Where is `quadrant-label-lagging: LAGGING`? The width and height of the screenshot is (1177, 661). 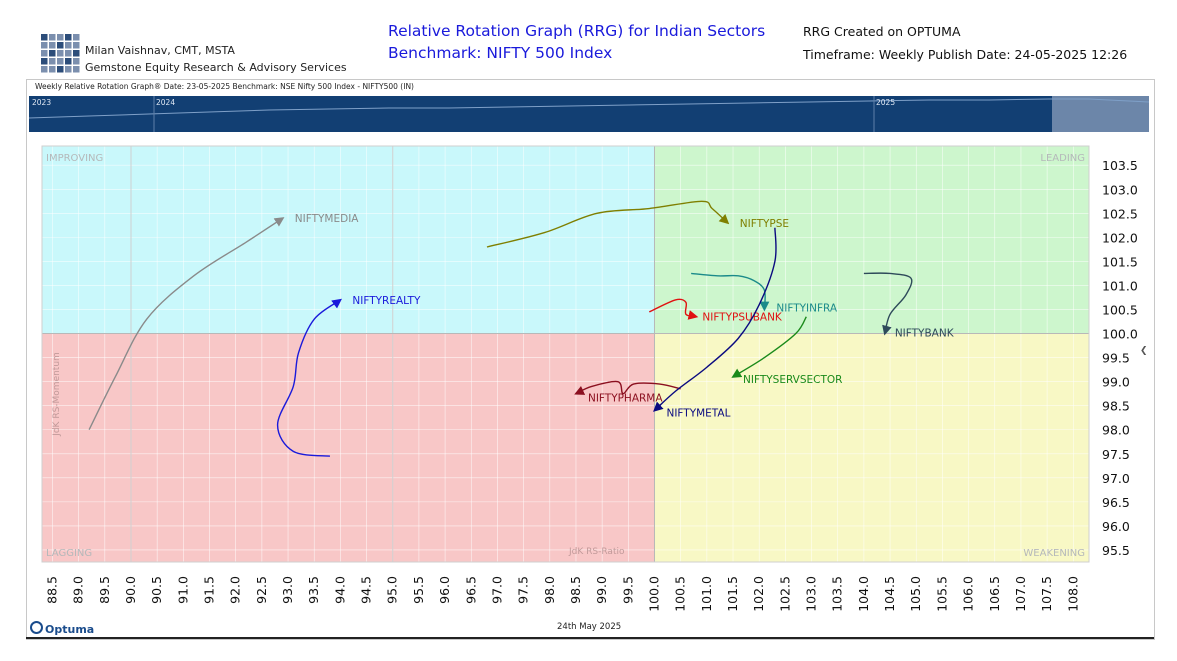
quadrant-label-lagging: LAGGING is located at coordinates (69, 553).